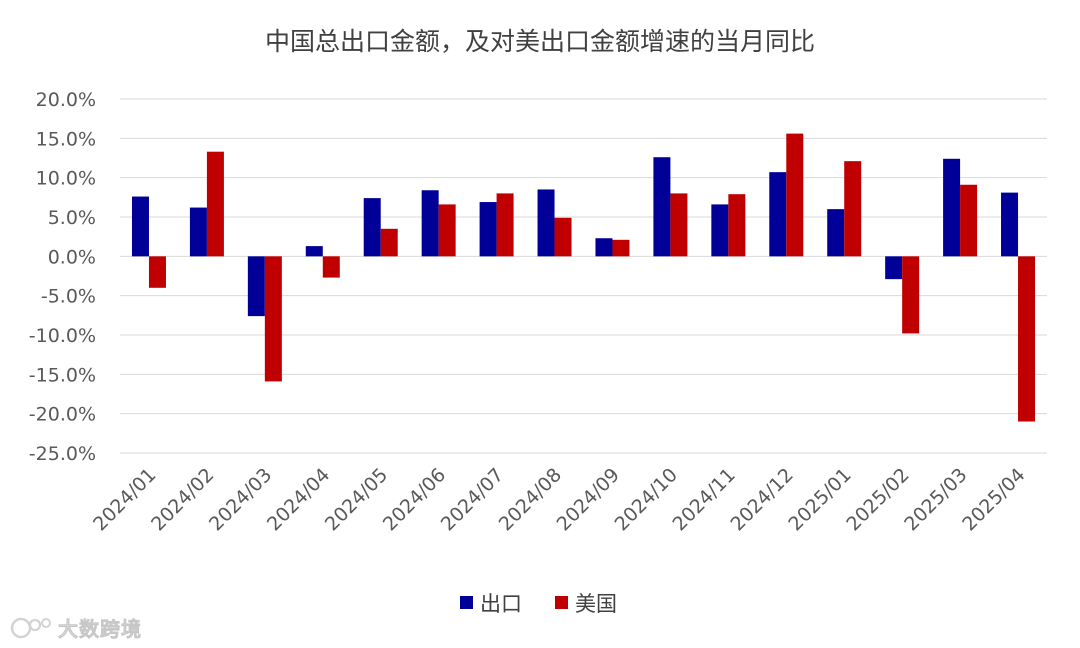 The image size is (1080, 648). Describe the element at coordinates (646, 499) in the screenshot. I see `x-tick-label: 2024/10` at that location.